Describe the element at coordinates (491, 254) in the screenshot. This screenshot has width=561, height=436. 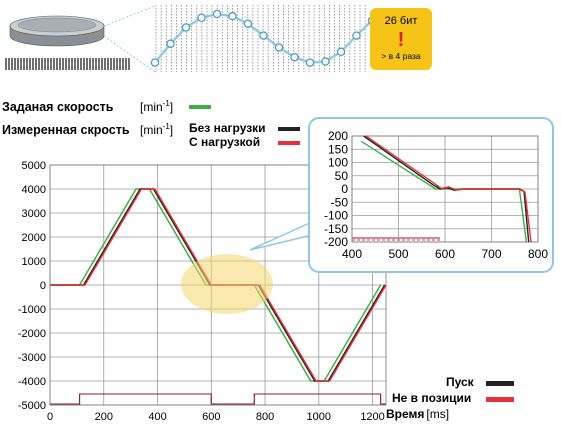
I see `x-tick-label: 700` at that location.